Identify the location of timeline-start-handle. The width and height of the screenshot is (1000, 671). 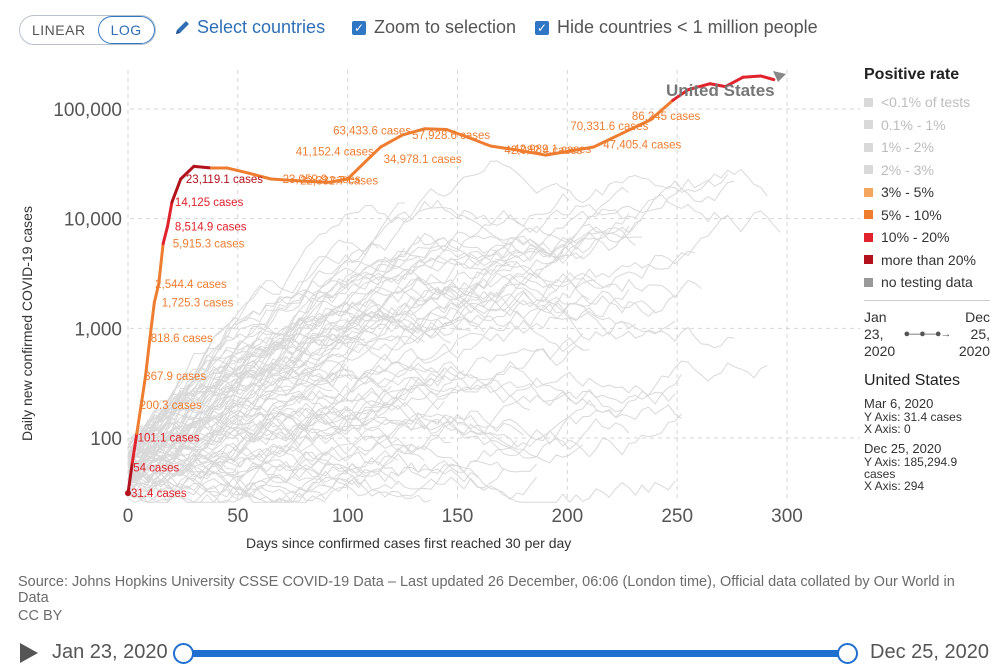
(183, 653).